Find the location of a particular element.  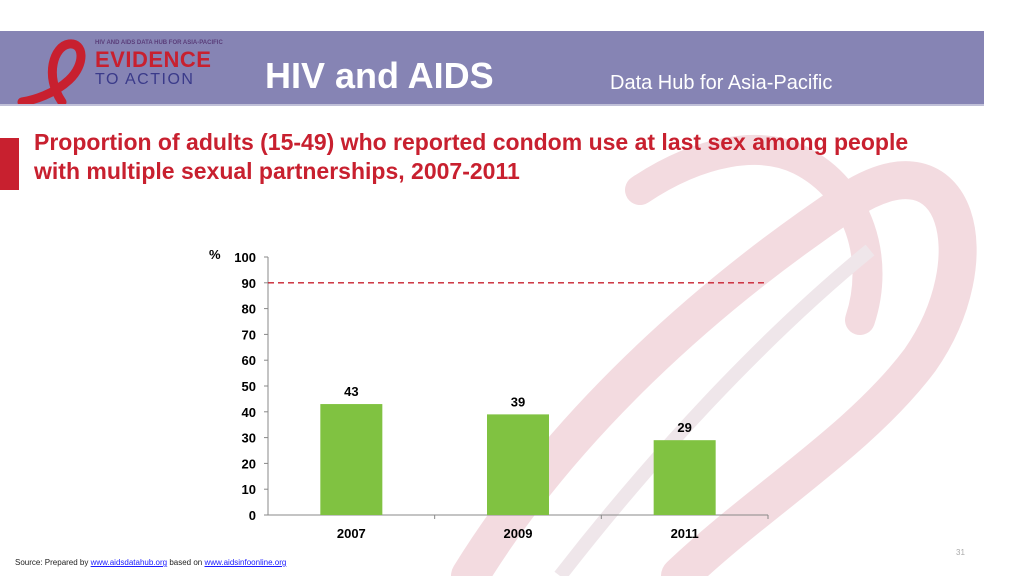

header-divider is located at coordinates (492, 105).